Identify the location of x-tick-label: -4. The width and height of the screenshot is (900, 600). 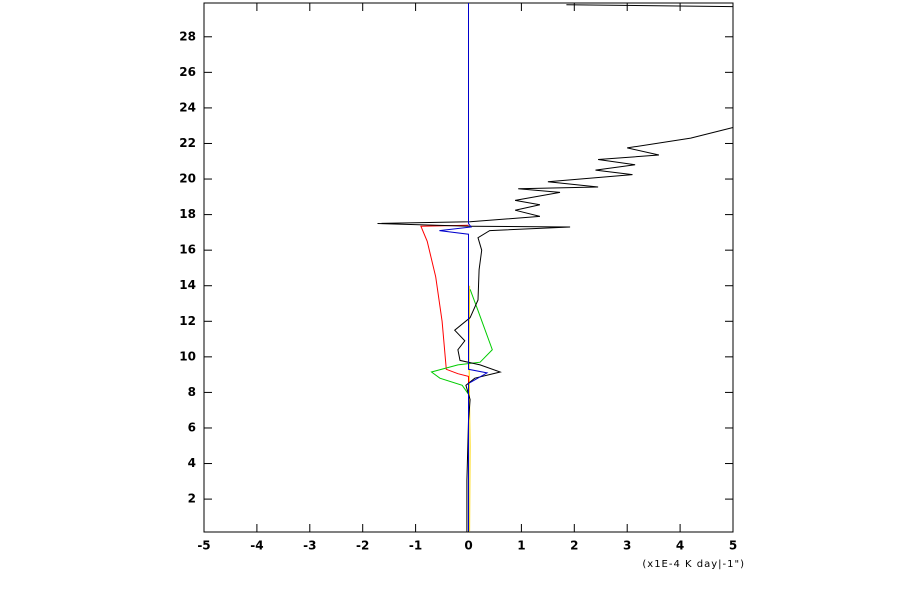
(256, 546).